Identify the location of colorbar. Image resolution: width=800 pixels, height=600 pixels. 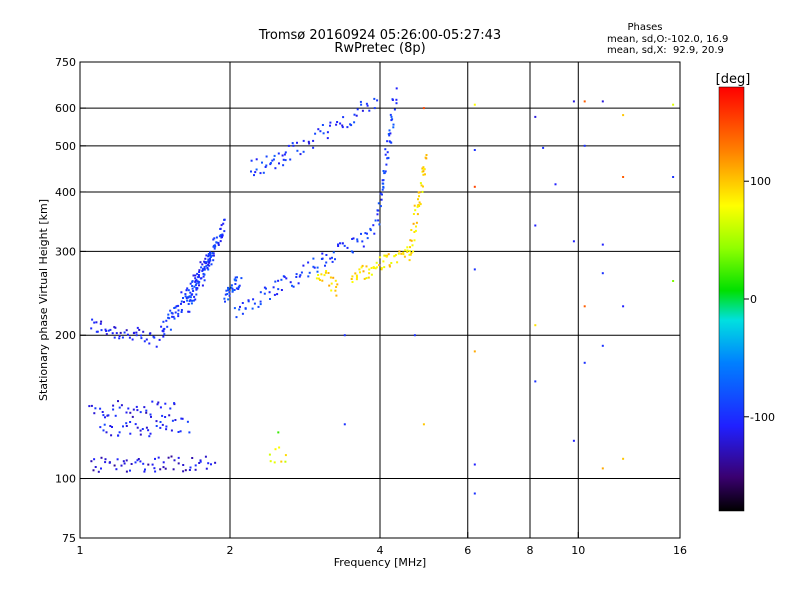
(731, 299).